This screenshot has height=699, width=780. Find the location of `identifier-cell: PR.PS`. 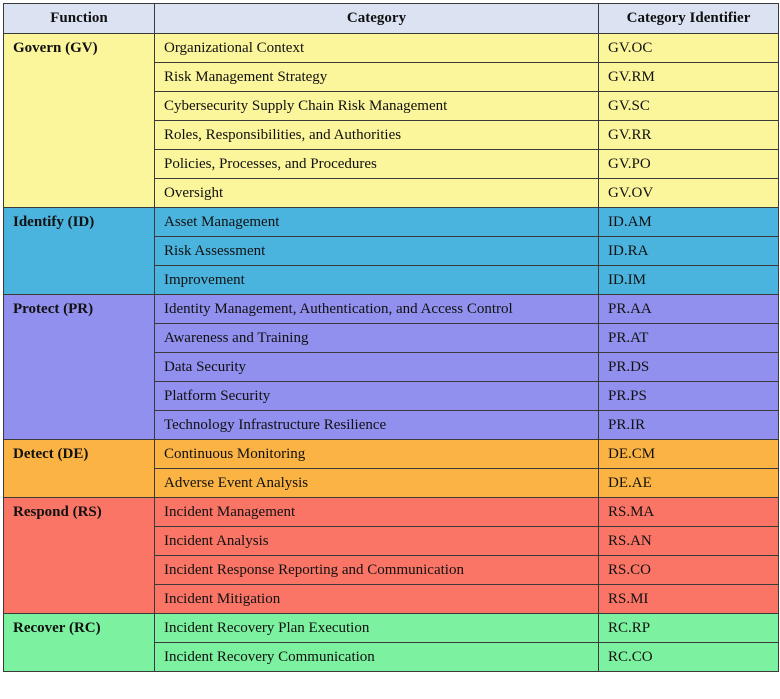

identifier-cell: PR.PS is located at coordinates (688, 396).